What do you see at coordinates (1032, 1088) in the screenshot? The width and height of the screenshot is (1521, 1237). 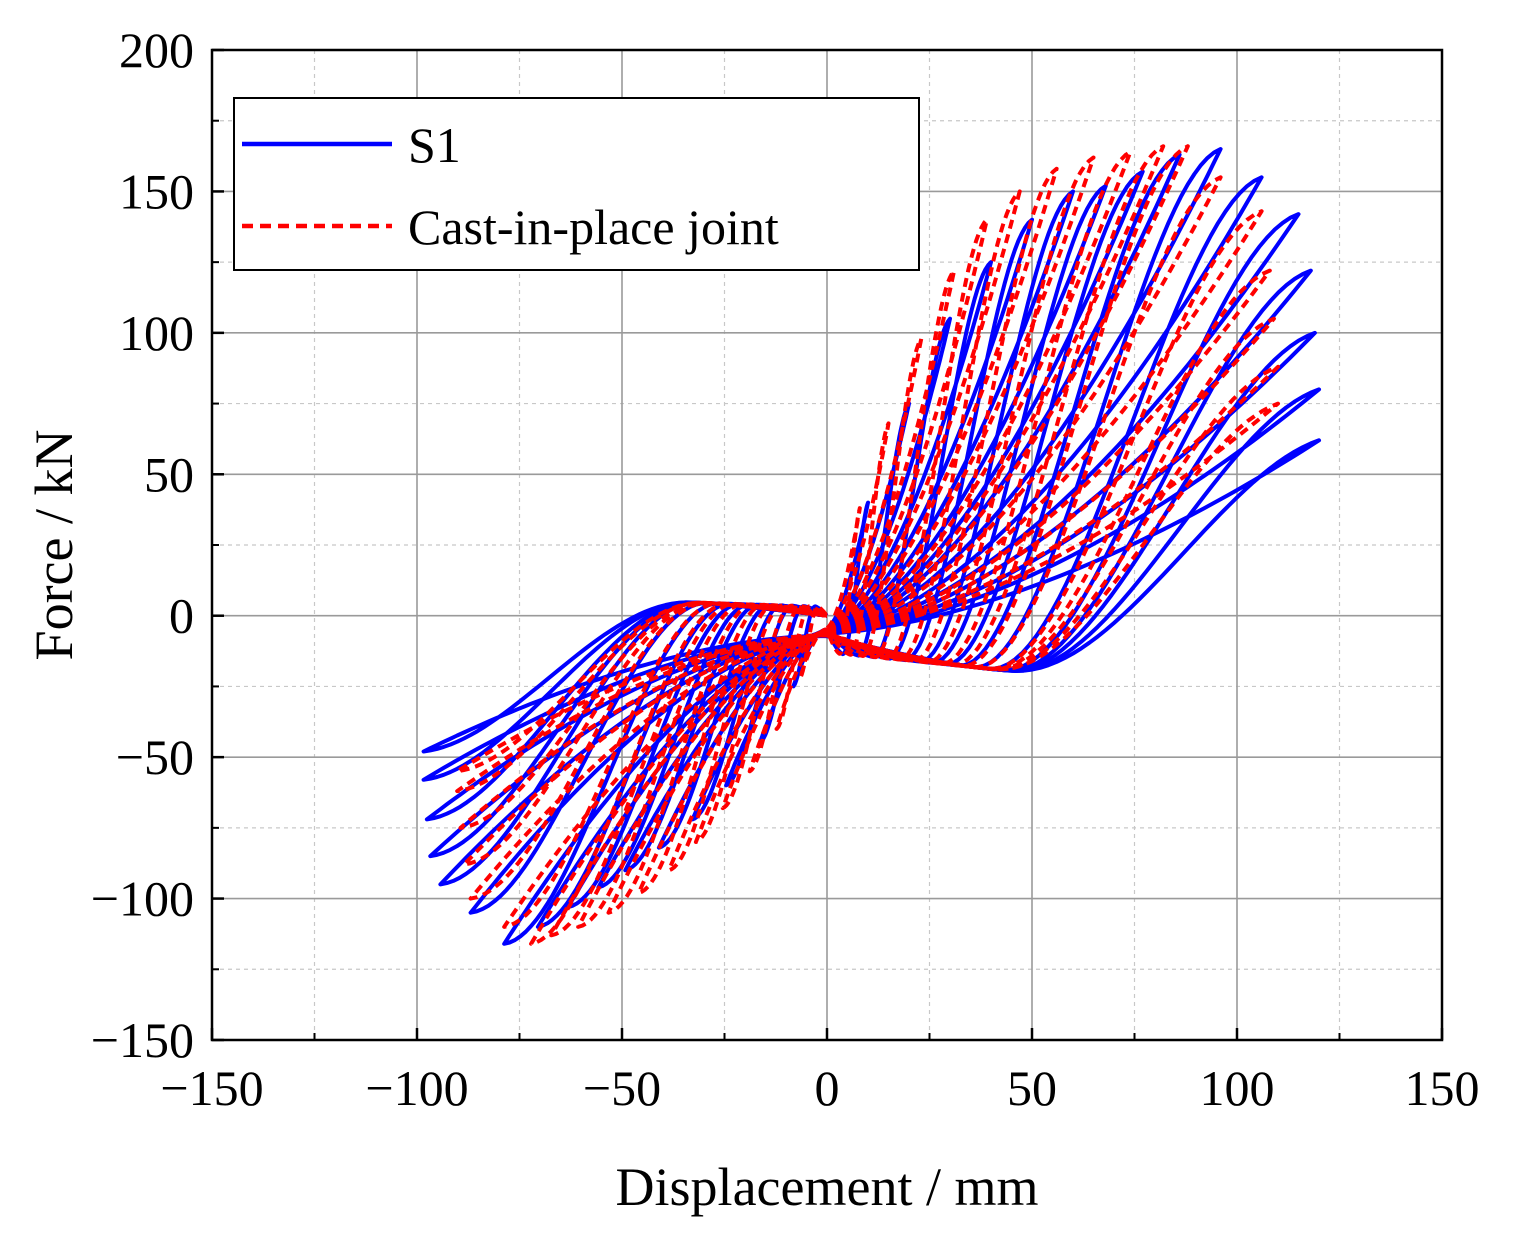 I see `x-tick-label: 50` at bounding box center [1032, 1088].